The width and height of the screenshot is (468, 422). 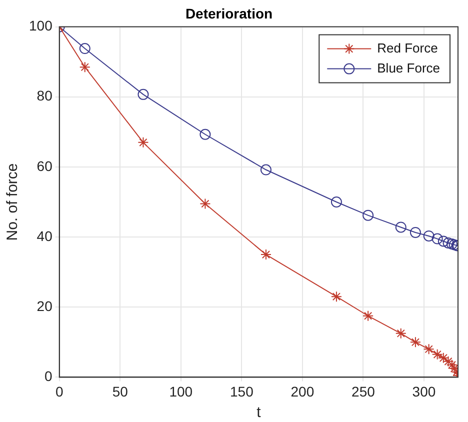 What do you see at coordinates (13, 202) in the screenshot?
I see `y-axis-title: No. of force` at bounding box center [13, 202].